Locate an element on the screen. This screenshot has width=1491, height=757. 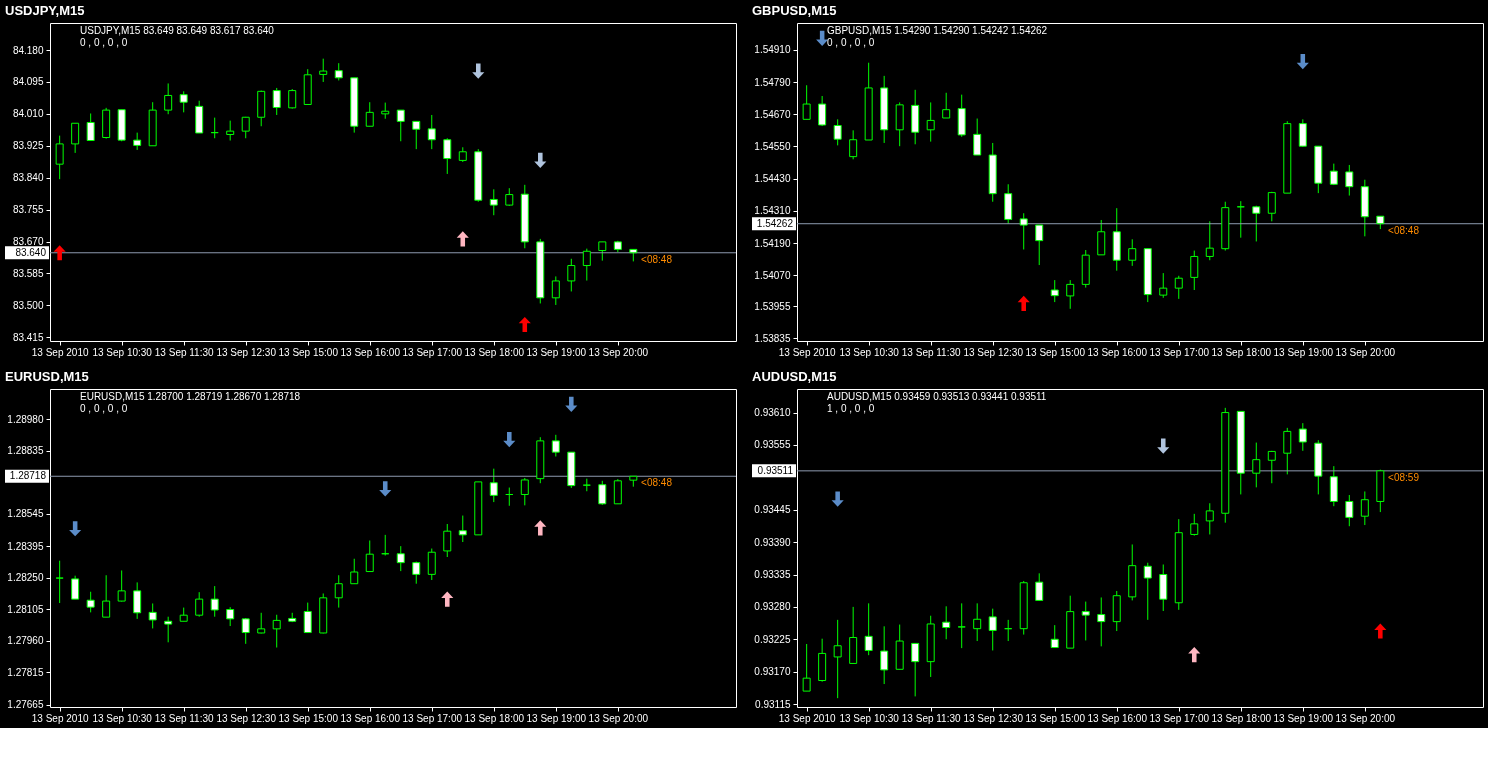
y-tick-label: 0.93555 is located at coordinates (772, 445).